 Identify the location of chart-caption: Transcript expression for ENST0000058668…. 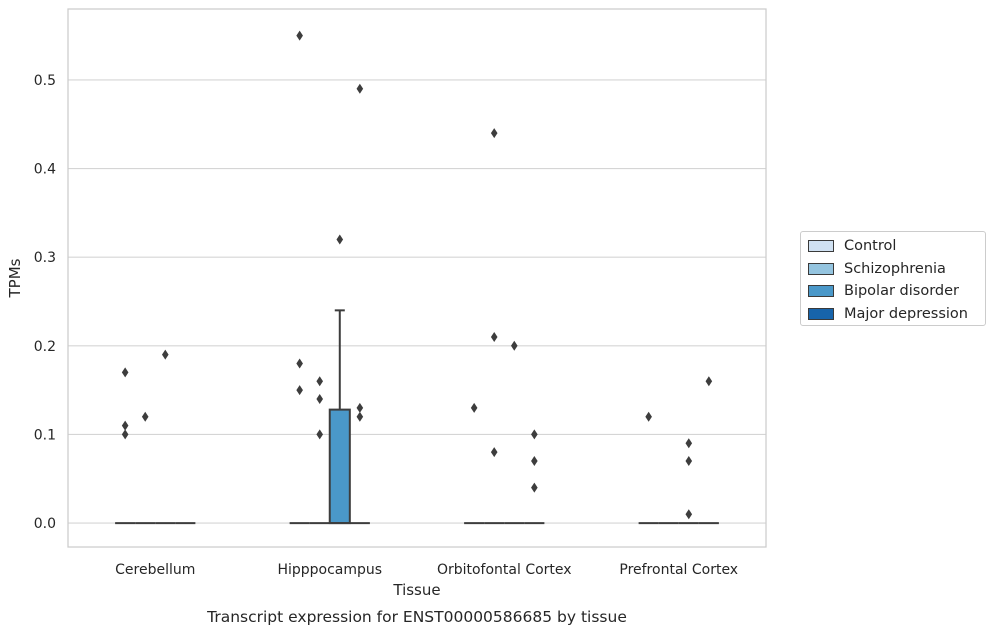
(416, 617).